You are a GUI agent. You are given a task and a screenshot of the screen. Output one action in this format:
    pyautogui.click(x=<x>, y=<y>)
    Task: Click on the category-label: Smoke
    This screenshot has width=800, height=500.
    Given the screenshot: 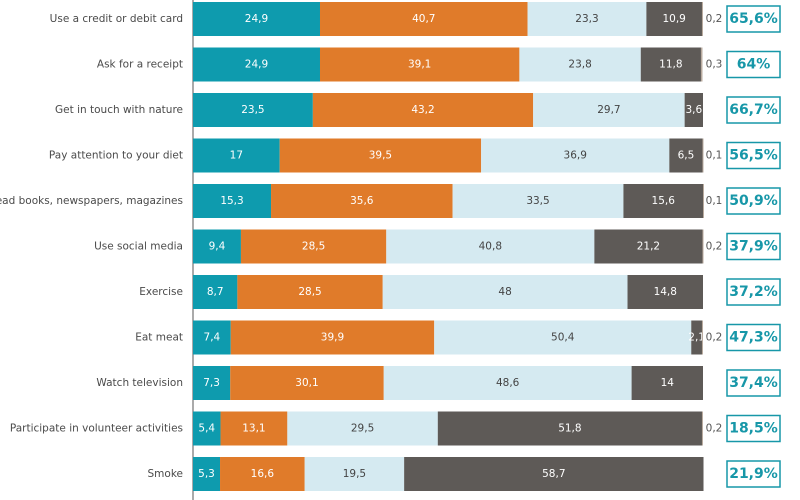 What is the action you would take?
    pyautogui.click(x=165, y=474)
    